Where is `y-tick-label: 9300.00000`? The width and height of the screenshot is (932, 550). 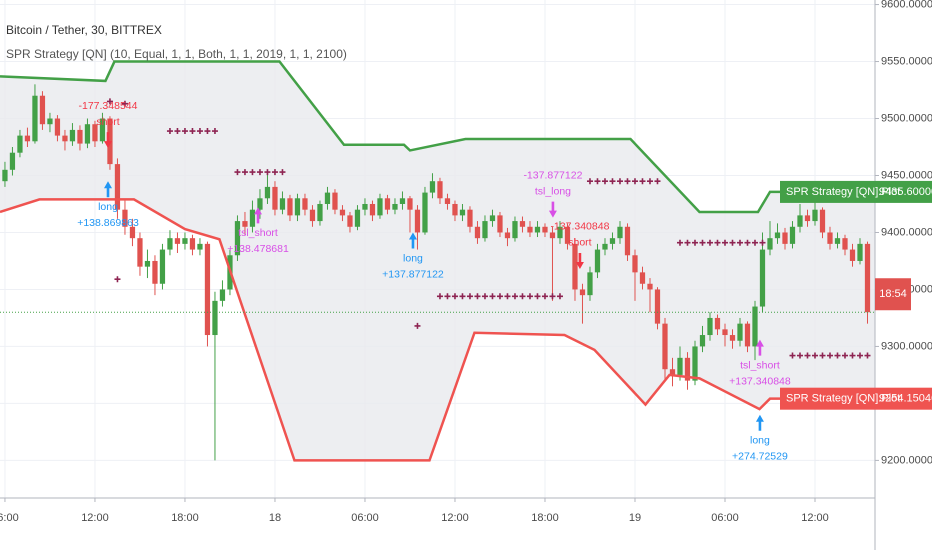
y-tick-label: 9300.00000 is located at coordinates (906, 346).